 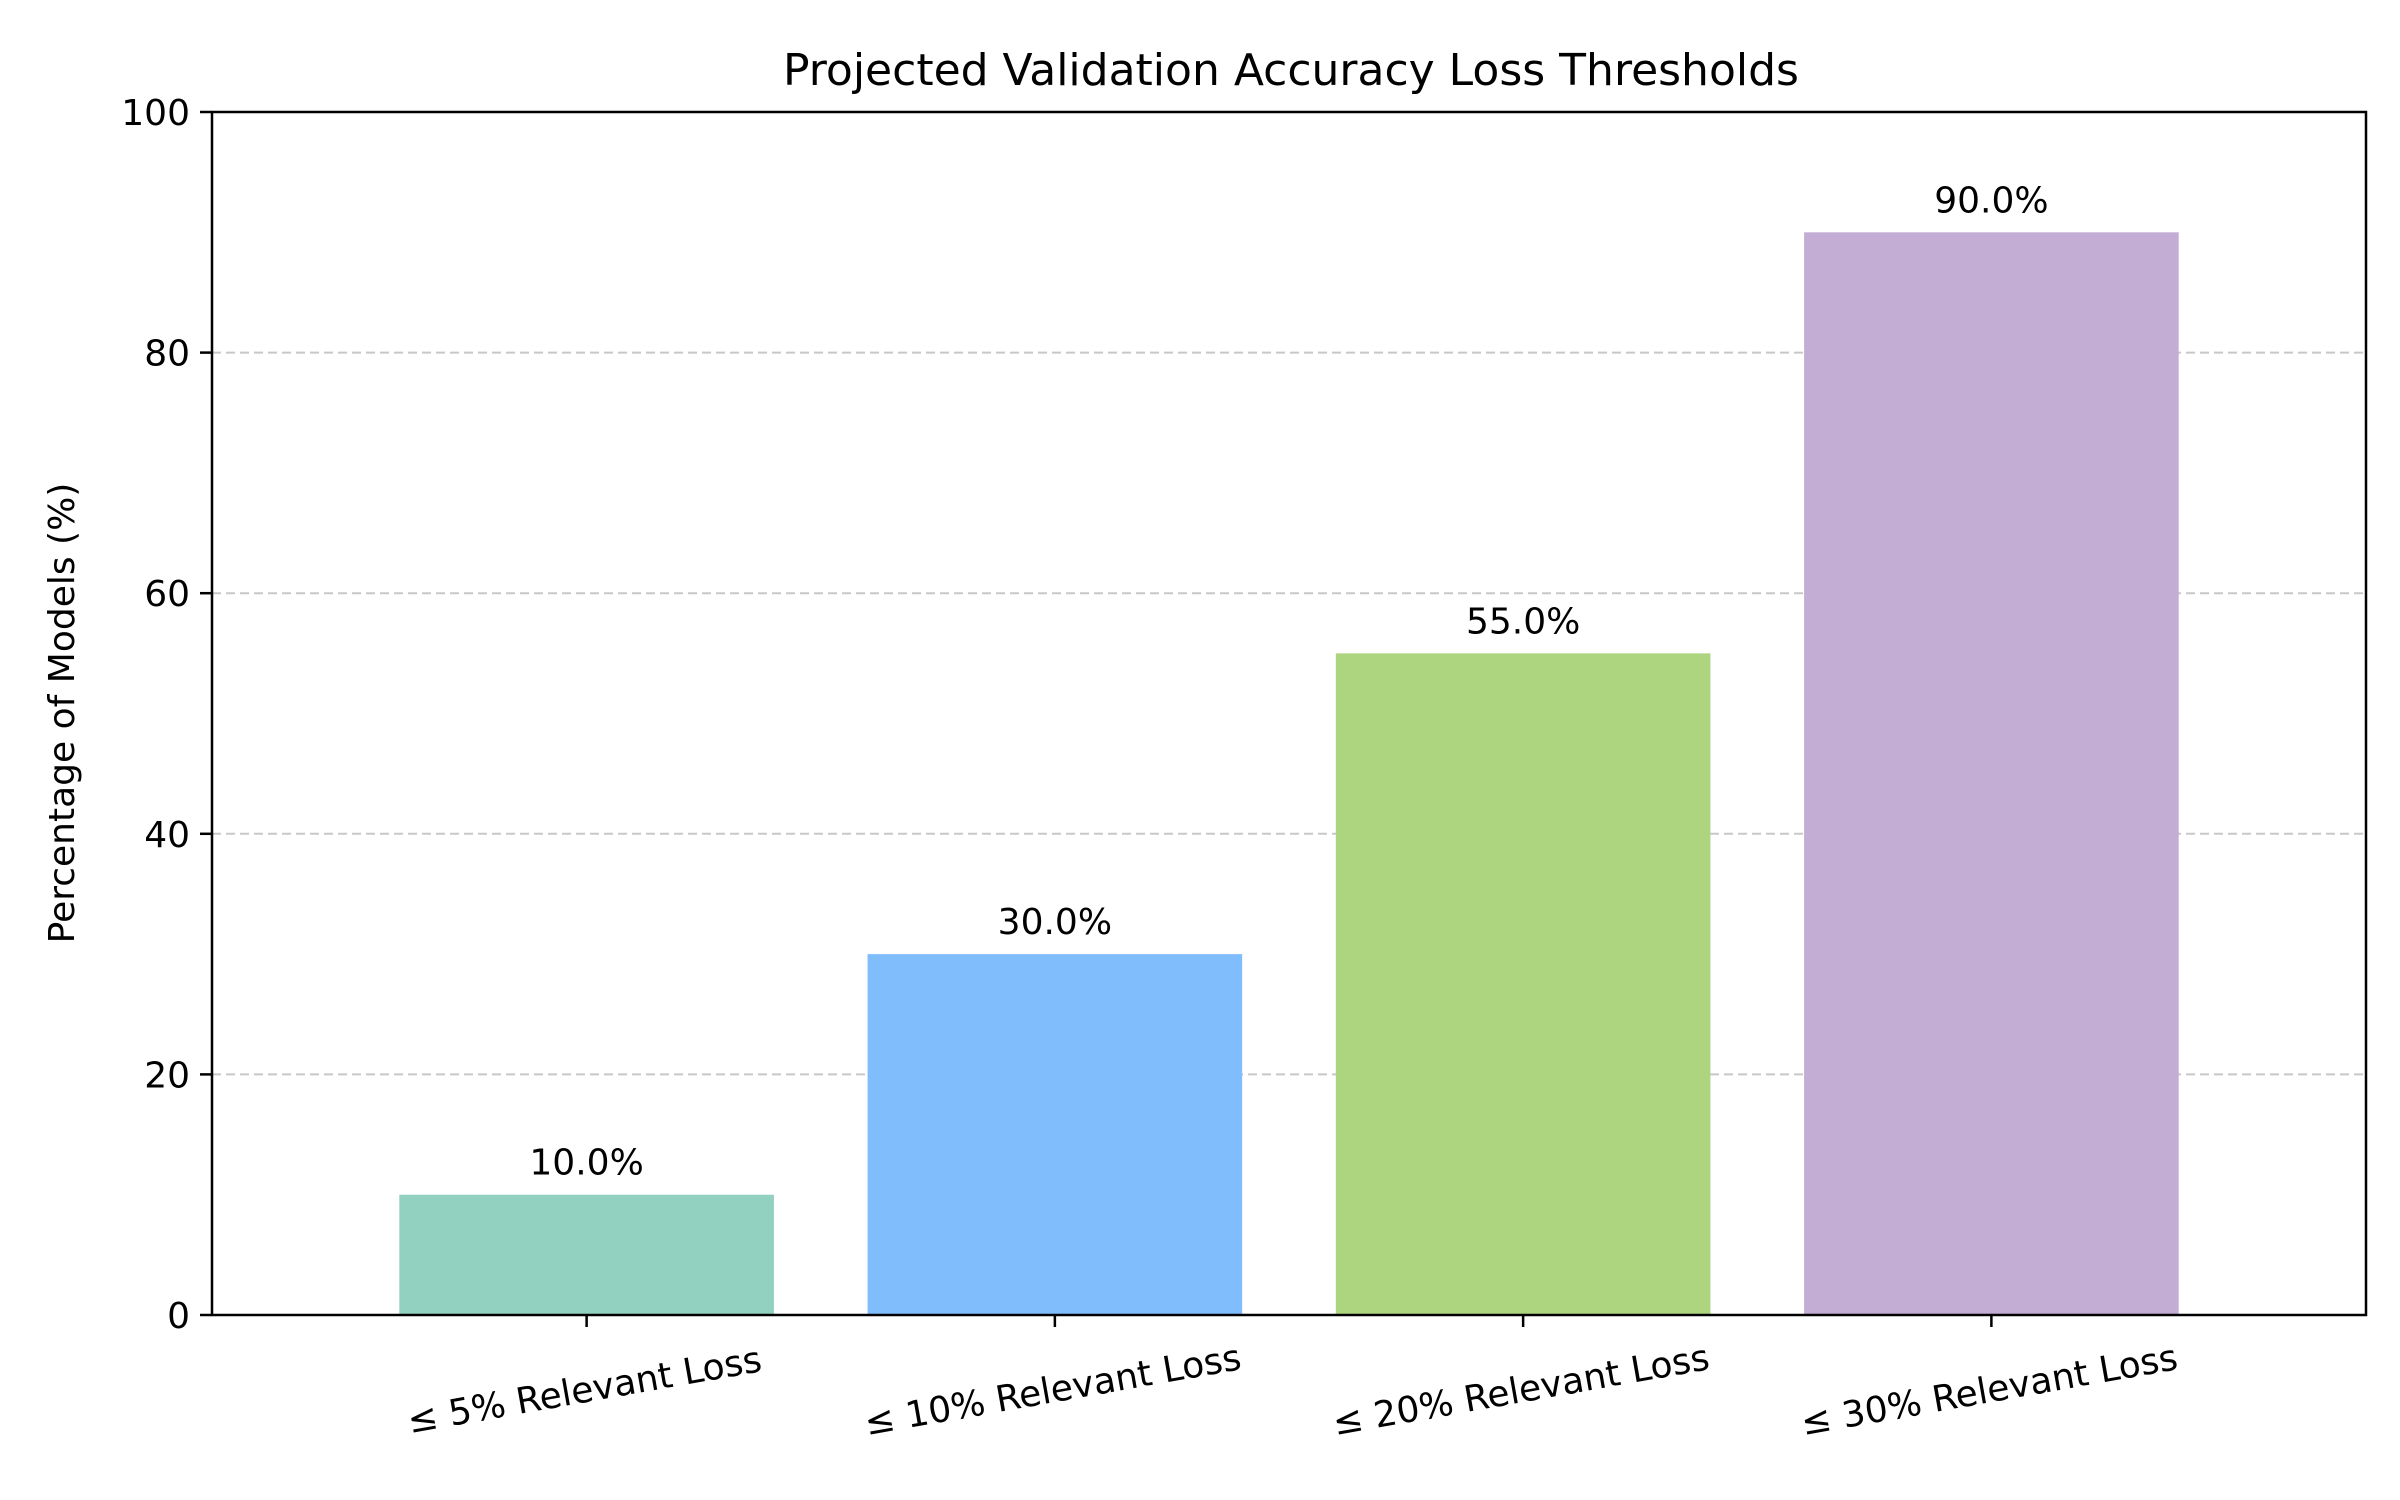 I want to click on data-label: 30.0%, so click(x=1055, y=922).